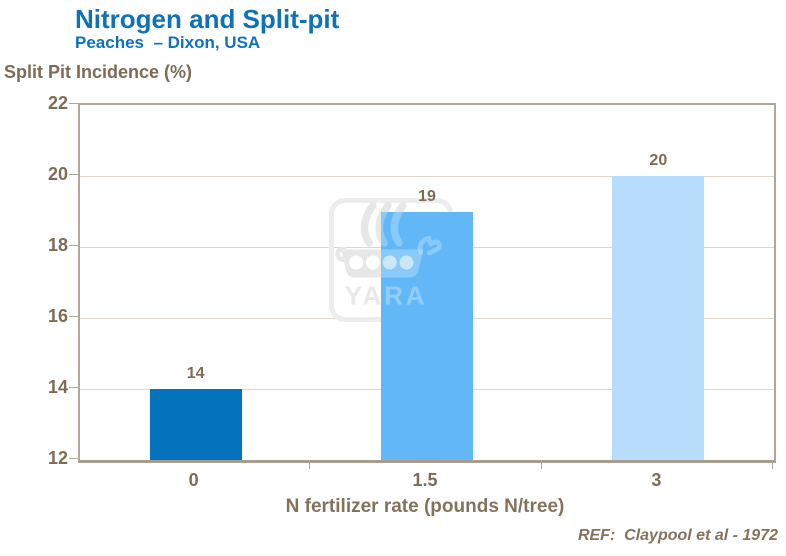 The image size is (786, 556). I want to click on x-tick-label: 0, so click(193, 480).